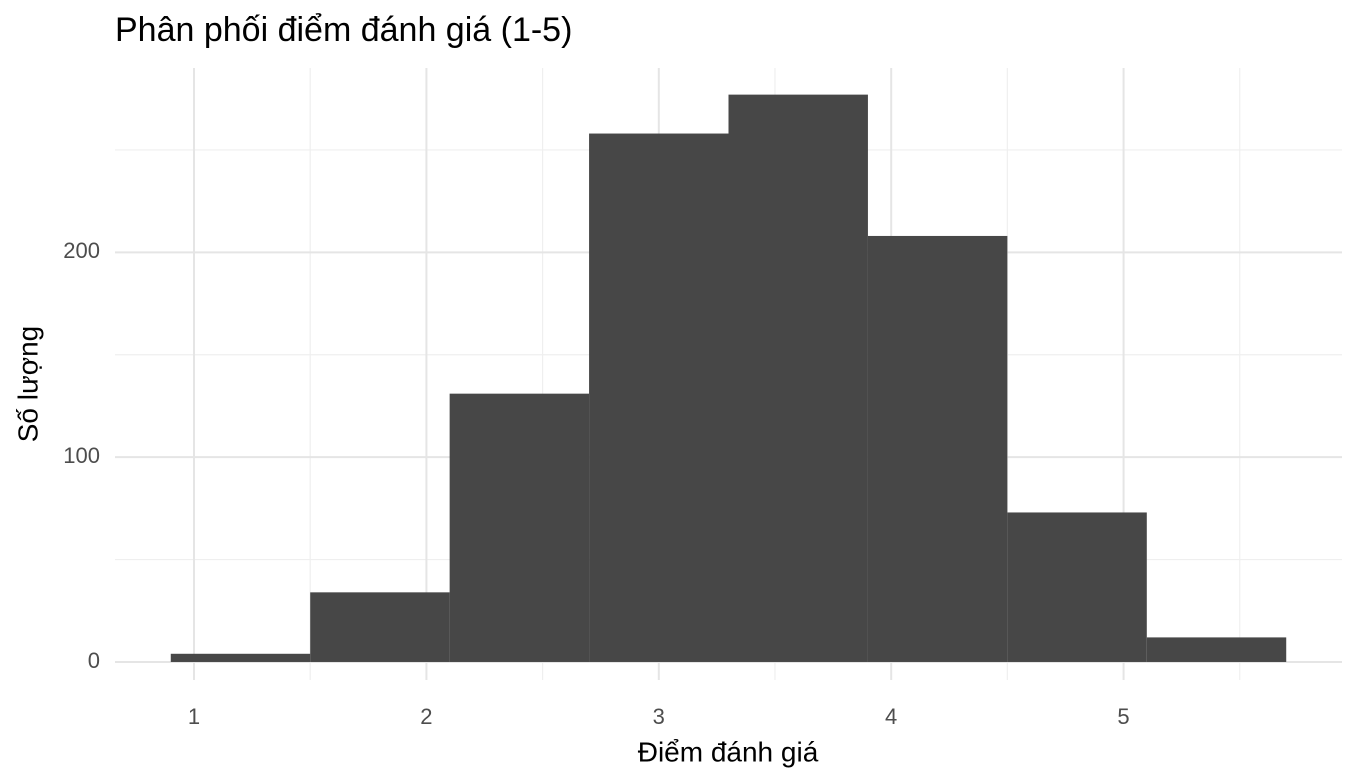  Describe the element at coordinates (891, 716) in the screenshot. I see `x-tick-label: 4` at that location.